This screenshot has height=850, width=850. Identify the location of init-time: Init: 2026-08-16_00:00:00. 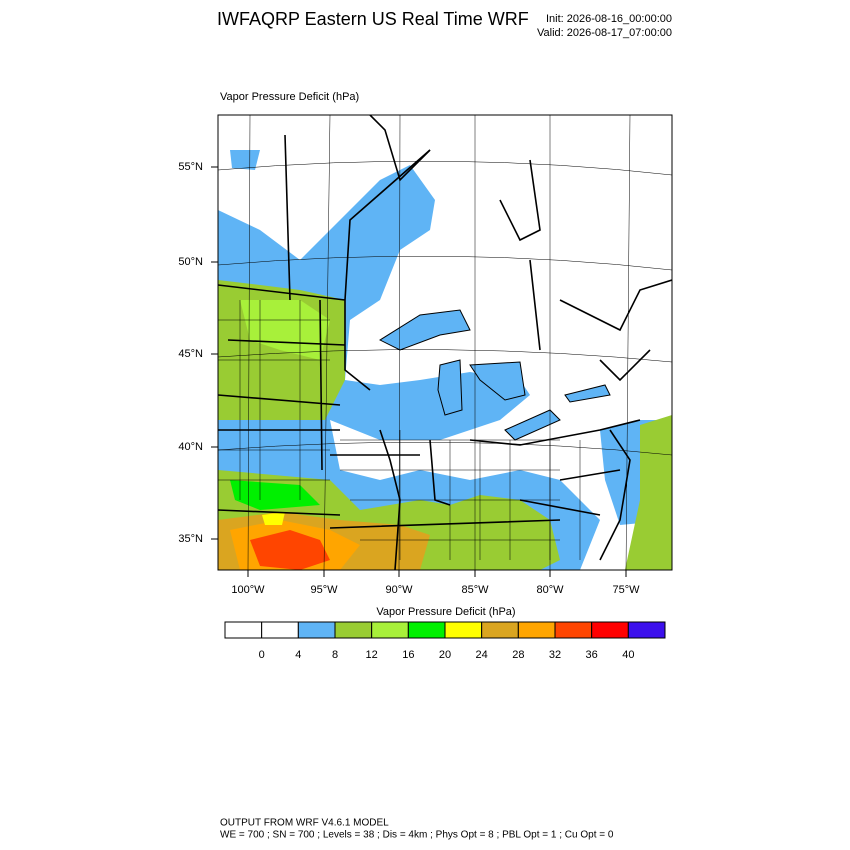
(609, 19).